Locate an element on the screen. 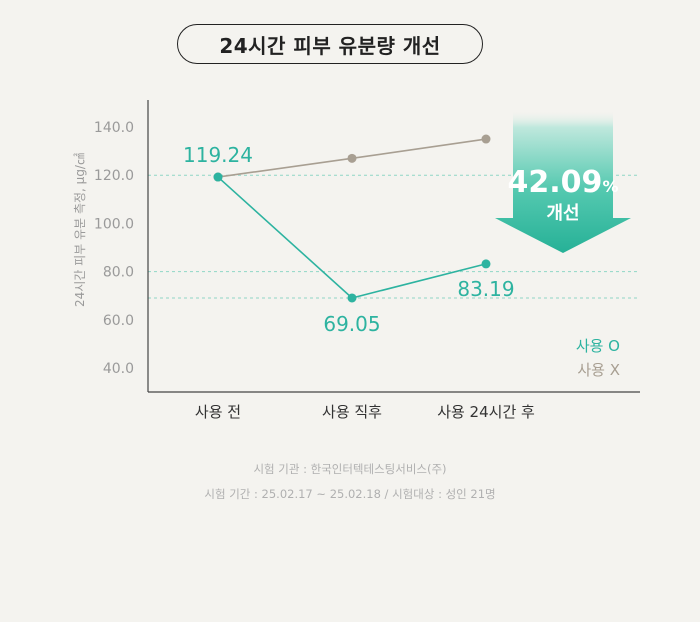  x-tick-label: 사용 24시간 후 is located at coordinates (486, 412).